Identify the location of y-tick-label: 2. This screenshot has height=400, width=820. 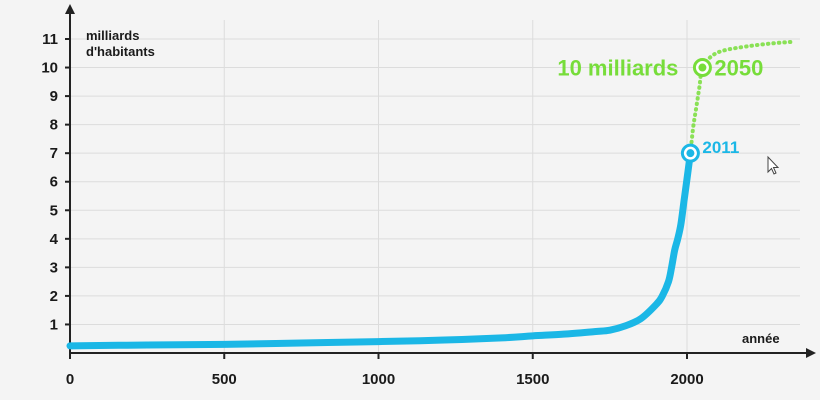
(54, 296).